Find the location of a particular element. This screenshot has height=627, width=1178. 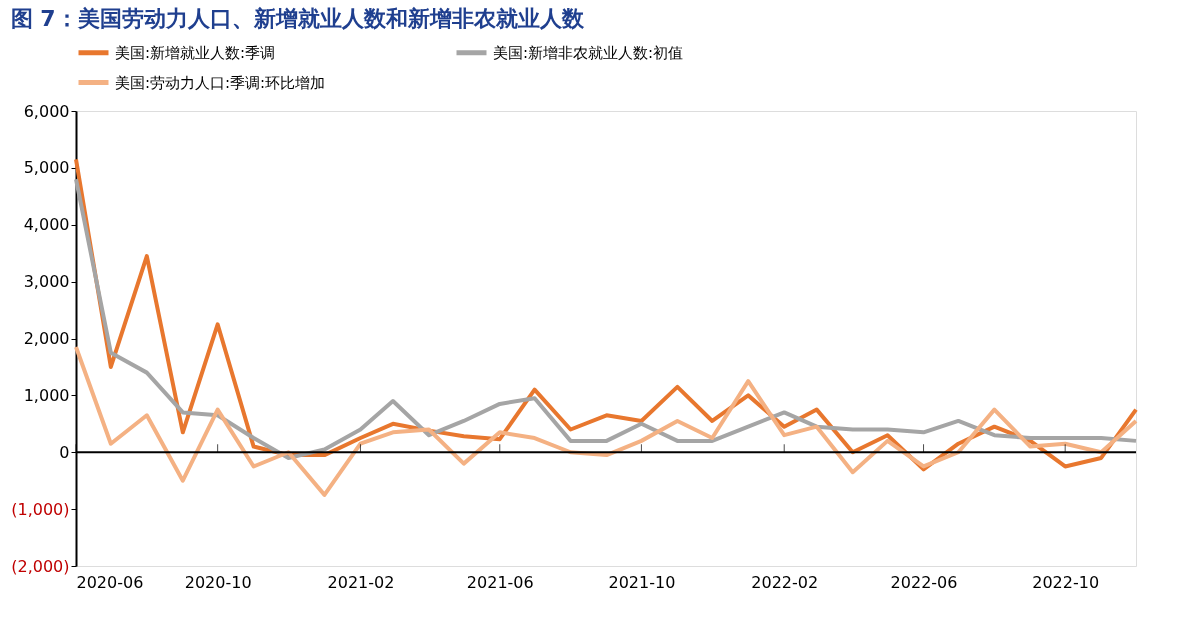

y-tick-label: 4,000 is located at coordinates (46, 225).